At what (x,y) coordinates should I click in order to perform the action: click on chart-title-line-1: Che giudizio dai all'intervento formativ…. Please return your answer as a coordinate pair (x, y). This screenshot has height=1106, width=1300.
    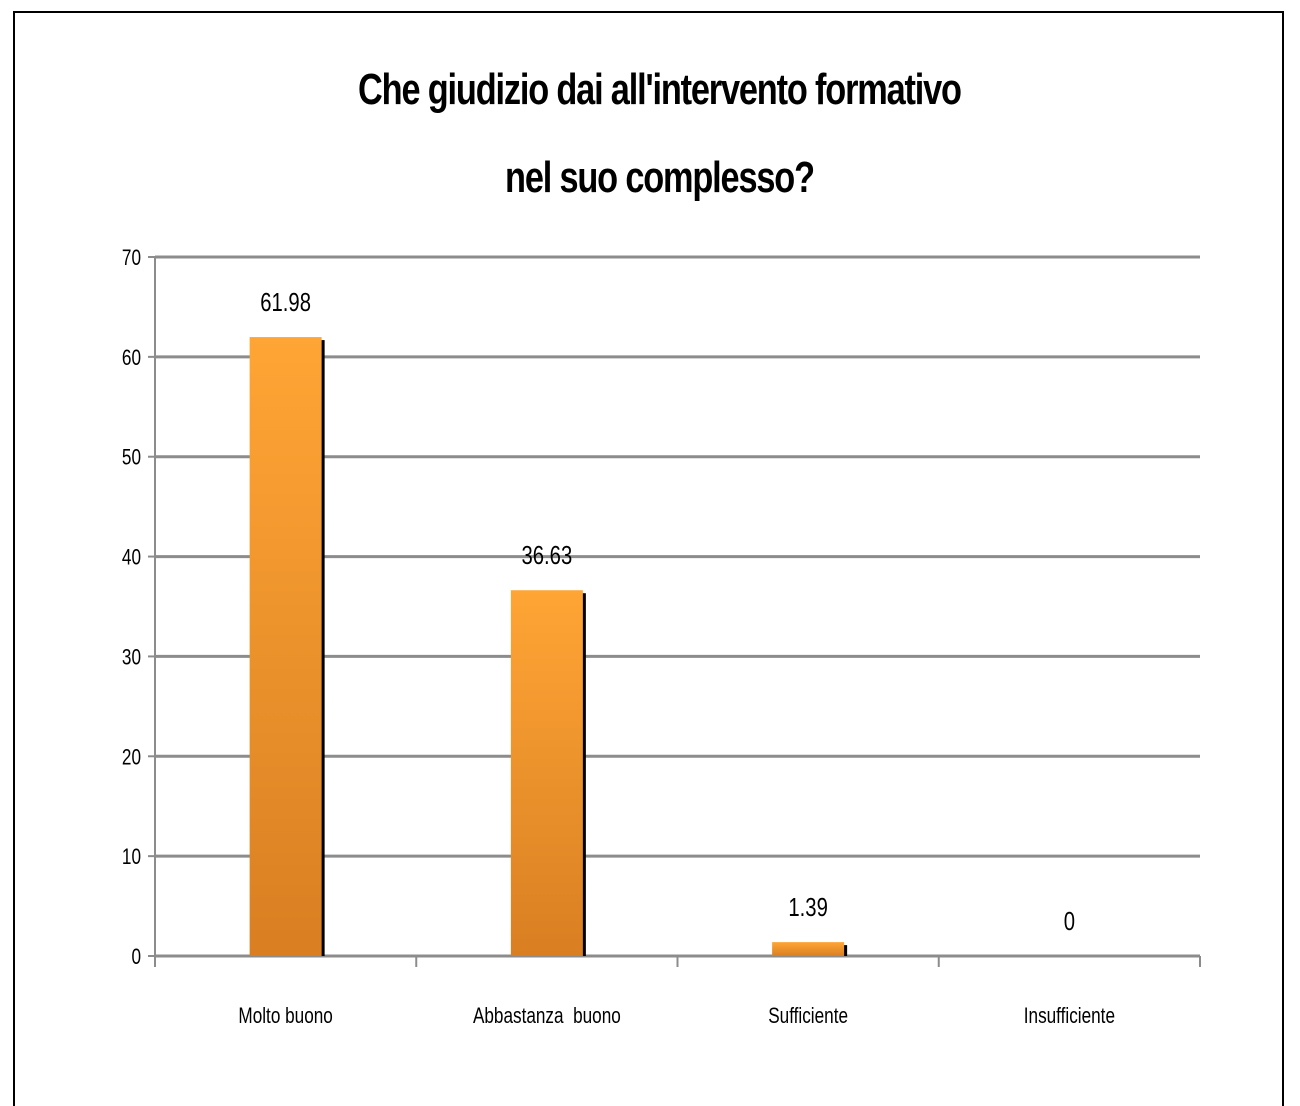
    Looking at the image, I should click on (660, 89).